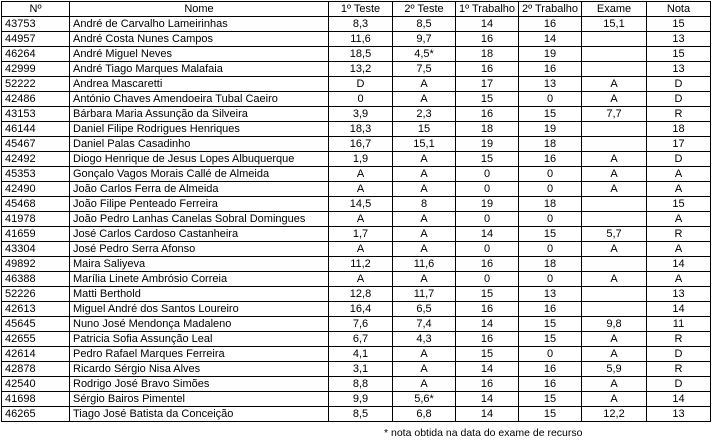 The image size is (712, 442). I want to click on cell-number: 43753, so click(35, 24).